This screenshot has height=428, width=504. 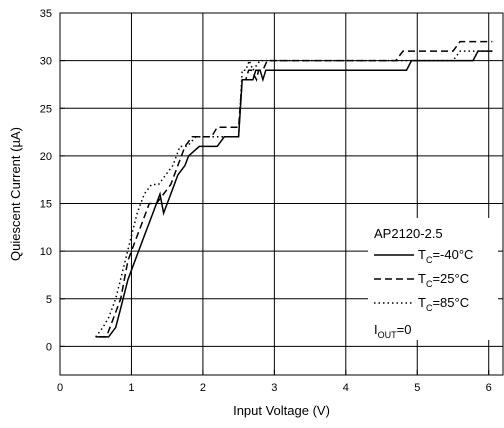 I want to click on y-axis-title: Quiescent Current (µA), so click(x=15, y=194).